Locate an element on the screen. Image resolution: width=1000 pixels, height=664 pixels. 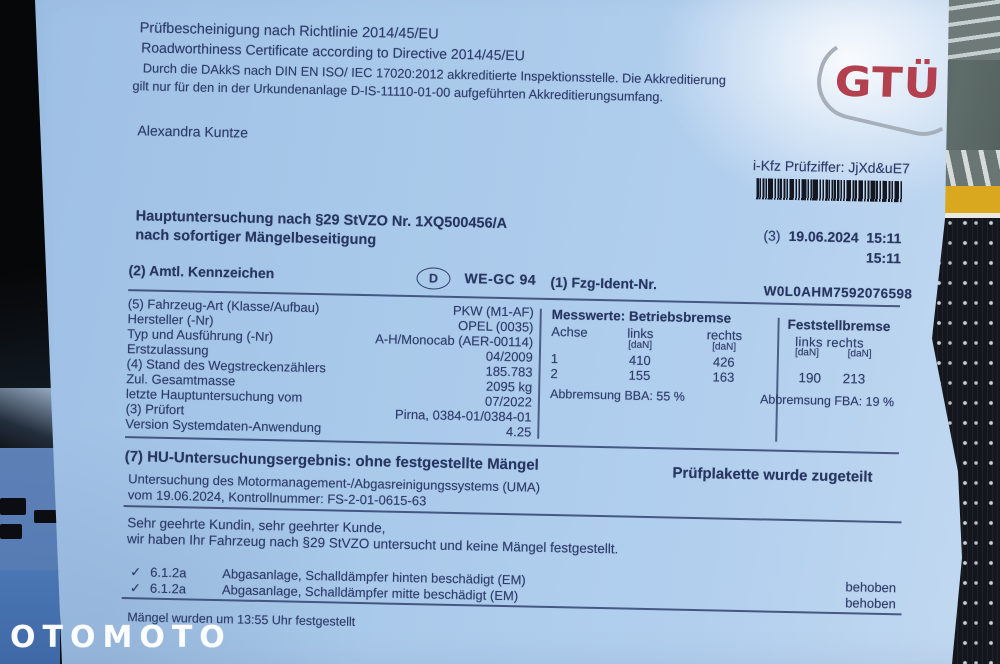
license-plate: WE-GC 94 is located at coordinates (500, 279).